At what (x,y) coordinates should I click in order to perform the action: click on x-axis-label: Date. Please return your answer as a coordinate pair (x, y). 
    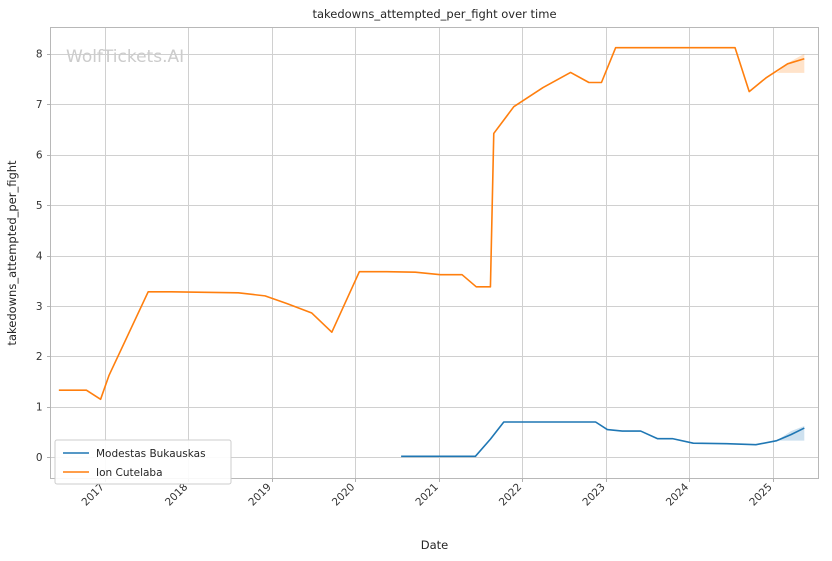
    Looking at the image, I should click on (435, 545).